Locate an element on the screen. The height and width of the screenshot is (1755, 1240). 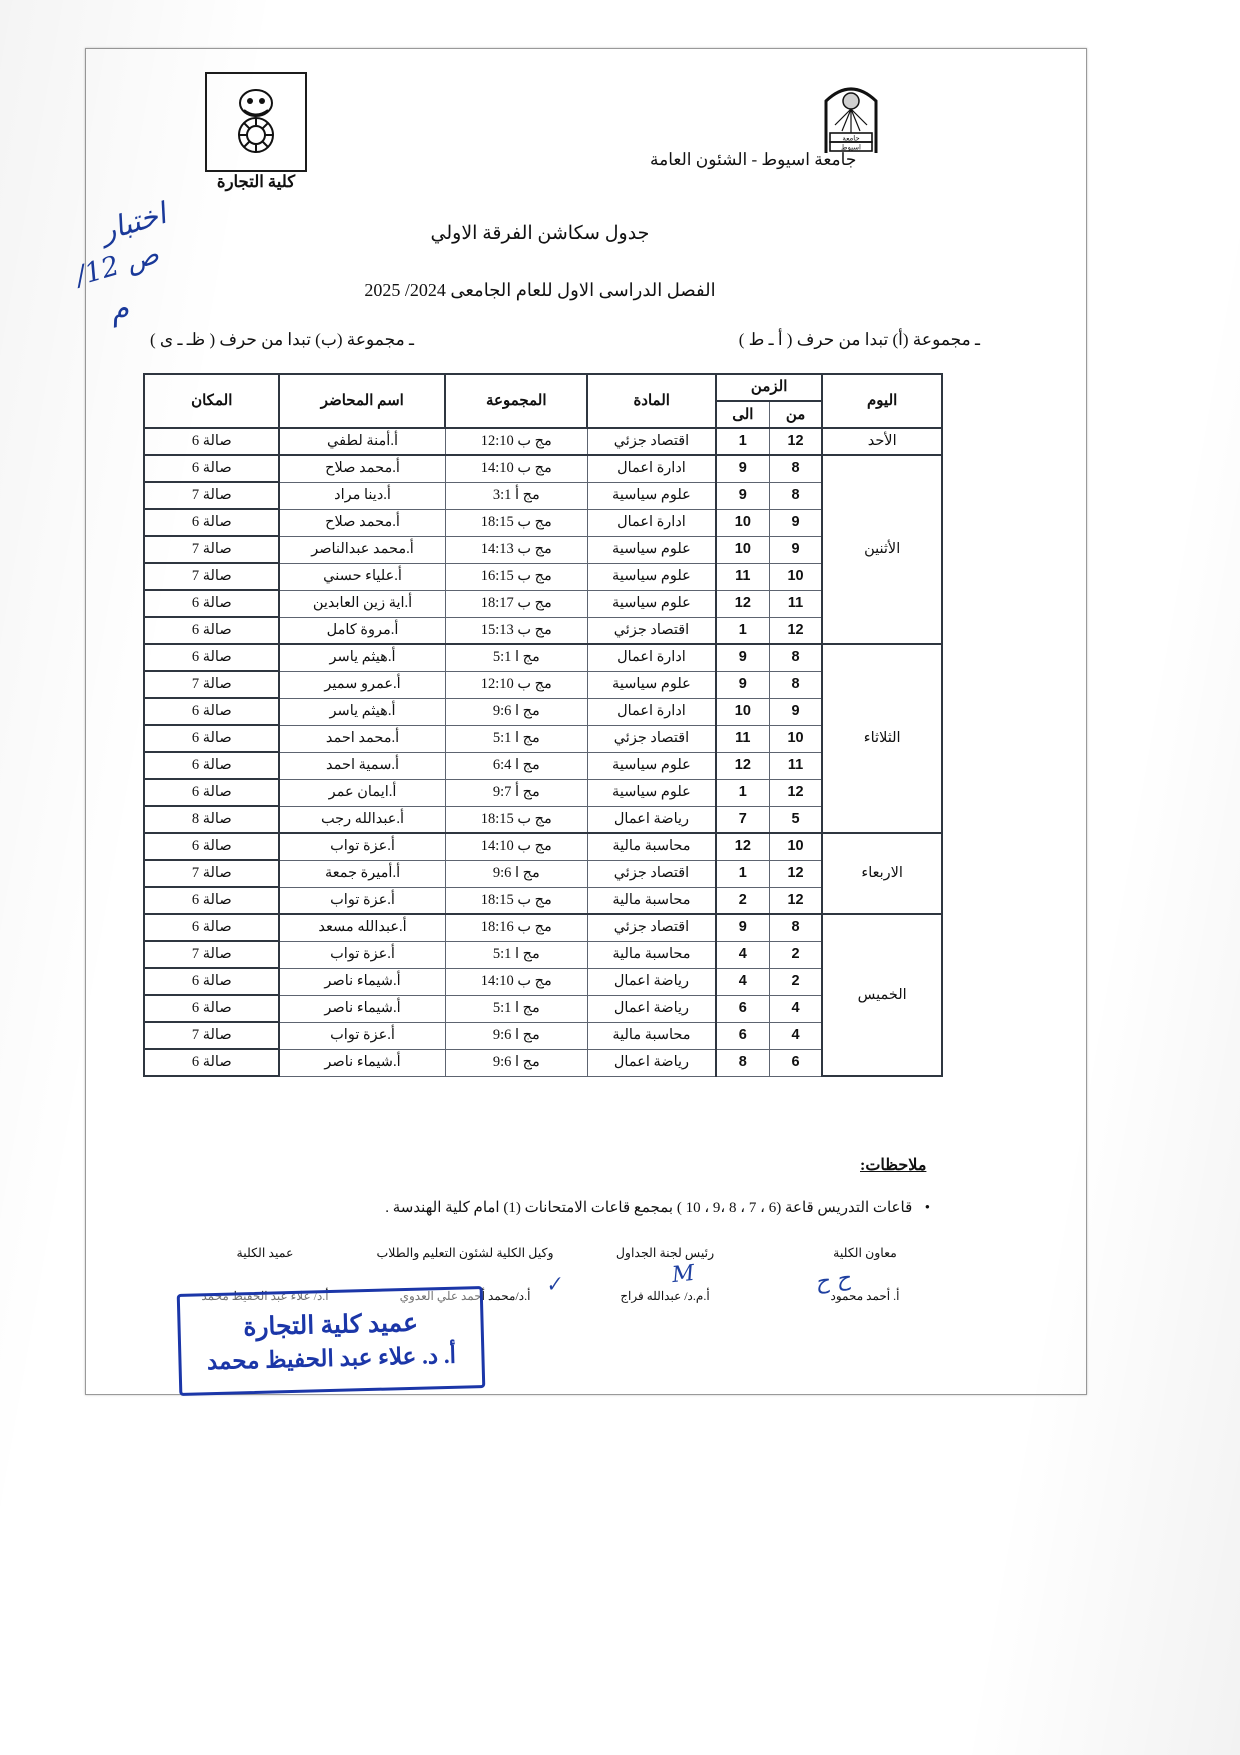
cell-day: الاربعاء is located at coordinates (882, 873).